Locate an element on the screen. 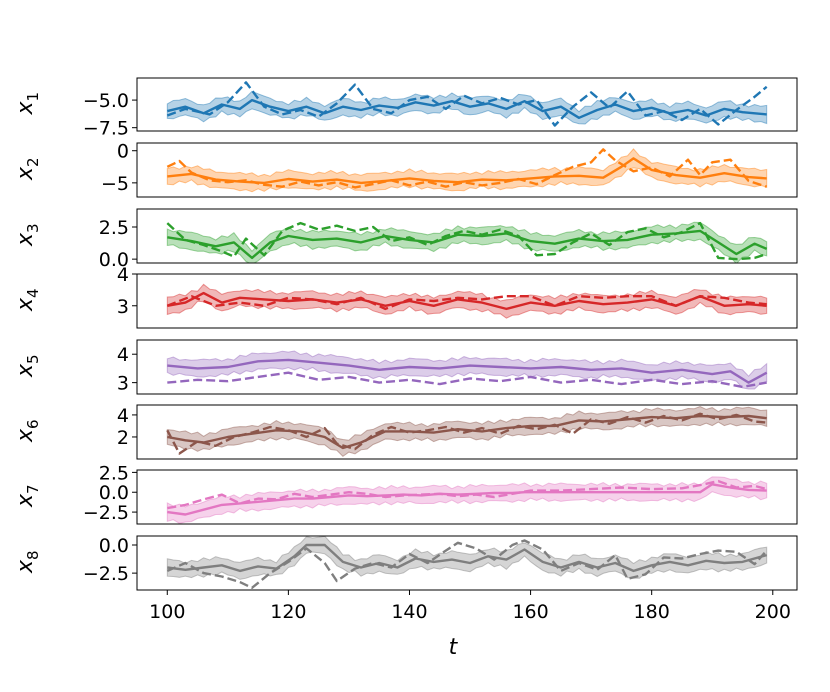  panel-x2: 0 −5 x2 is located at coordinates (405, 169).